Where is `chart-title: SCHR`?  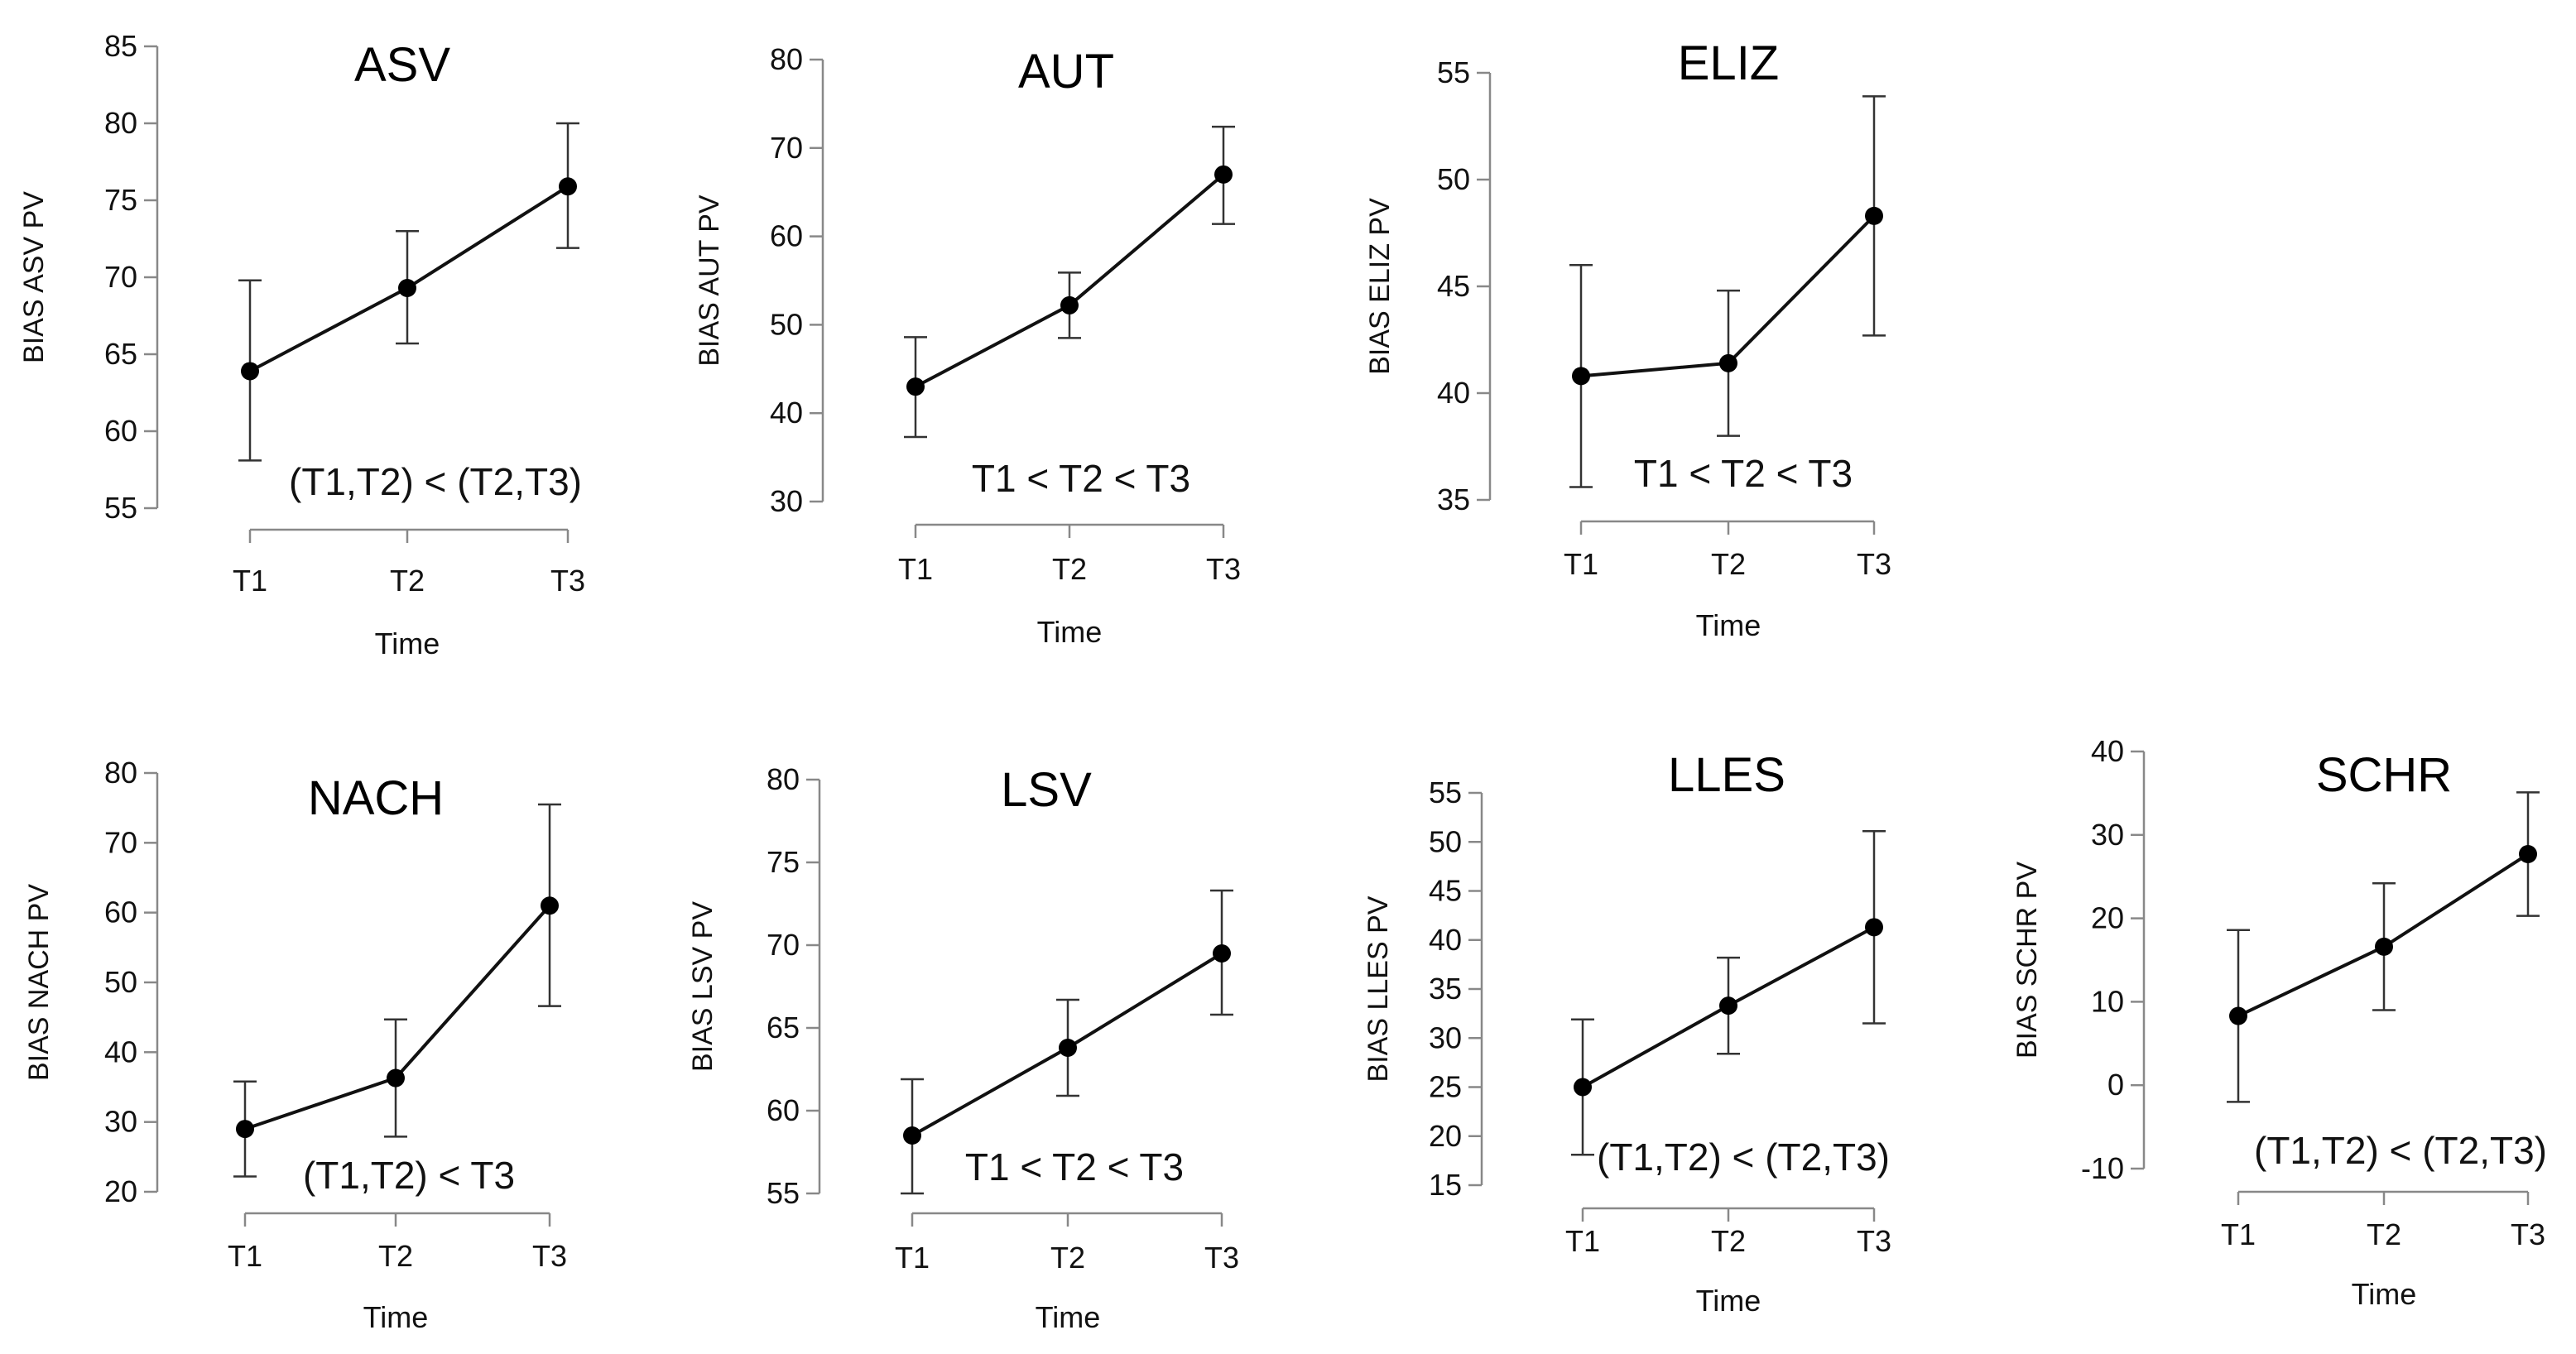 chart-title: SCHR is located at coordinates (2384, 775).